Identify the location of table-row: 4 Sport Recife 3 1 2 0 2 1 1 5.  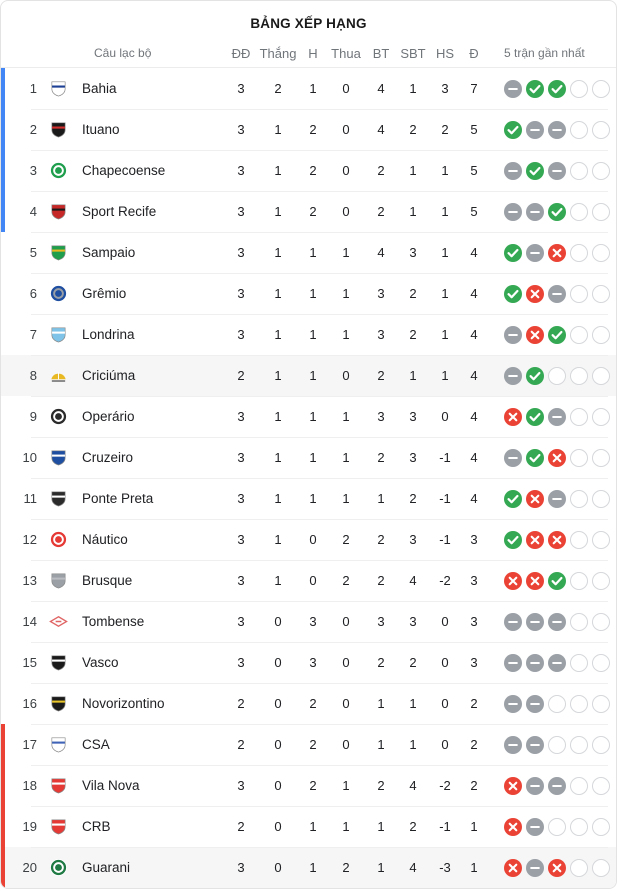
(308, 211).